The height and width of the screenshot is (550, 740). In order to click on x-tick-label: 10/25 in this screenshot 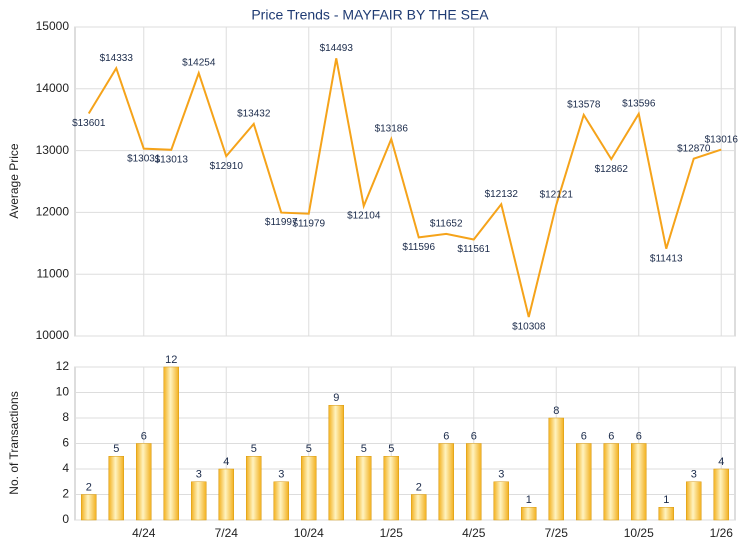, I will do `click(639, 533)`.